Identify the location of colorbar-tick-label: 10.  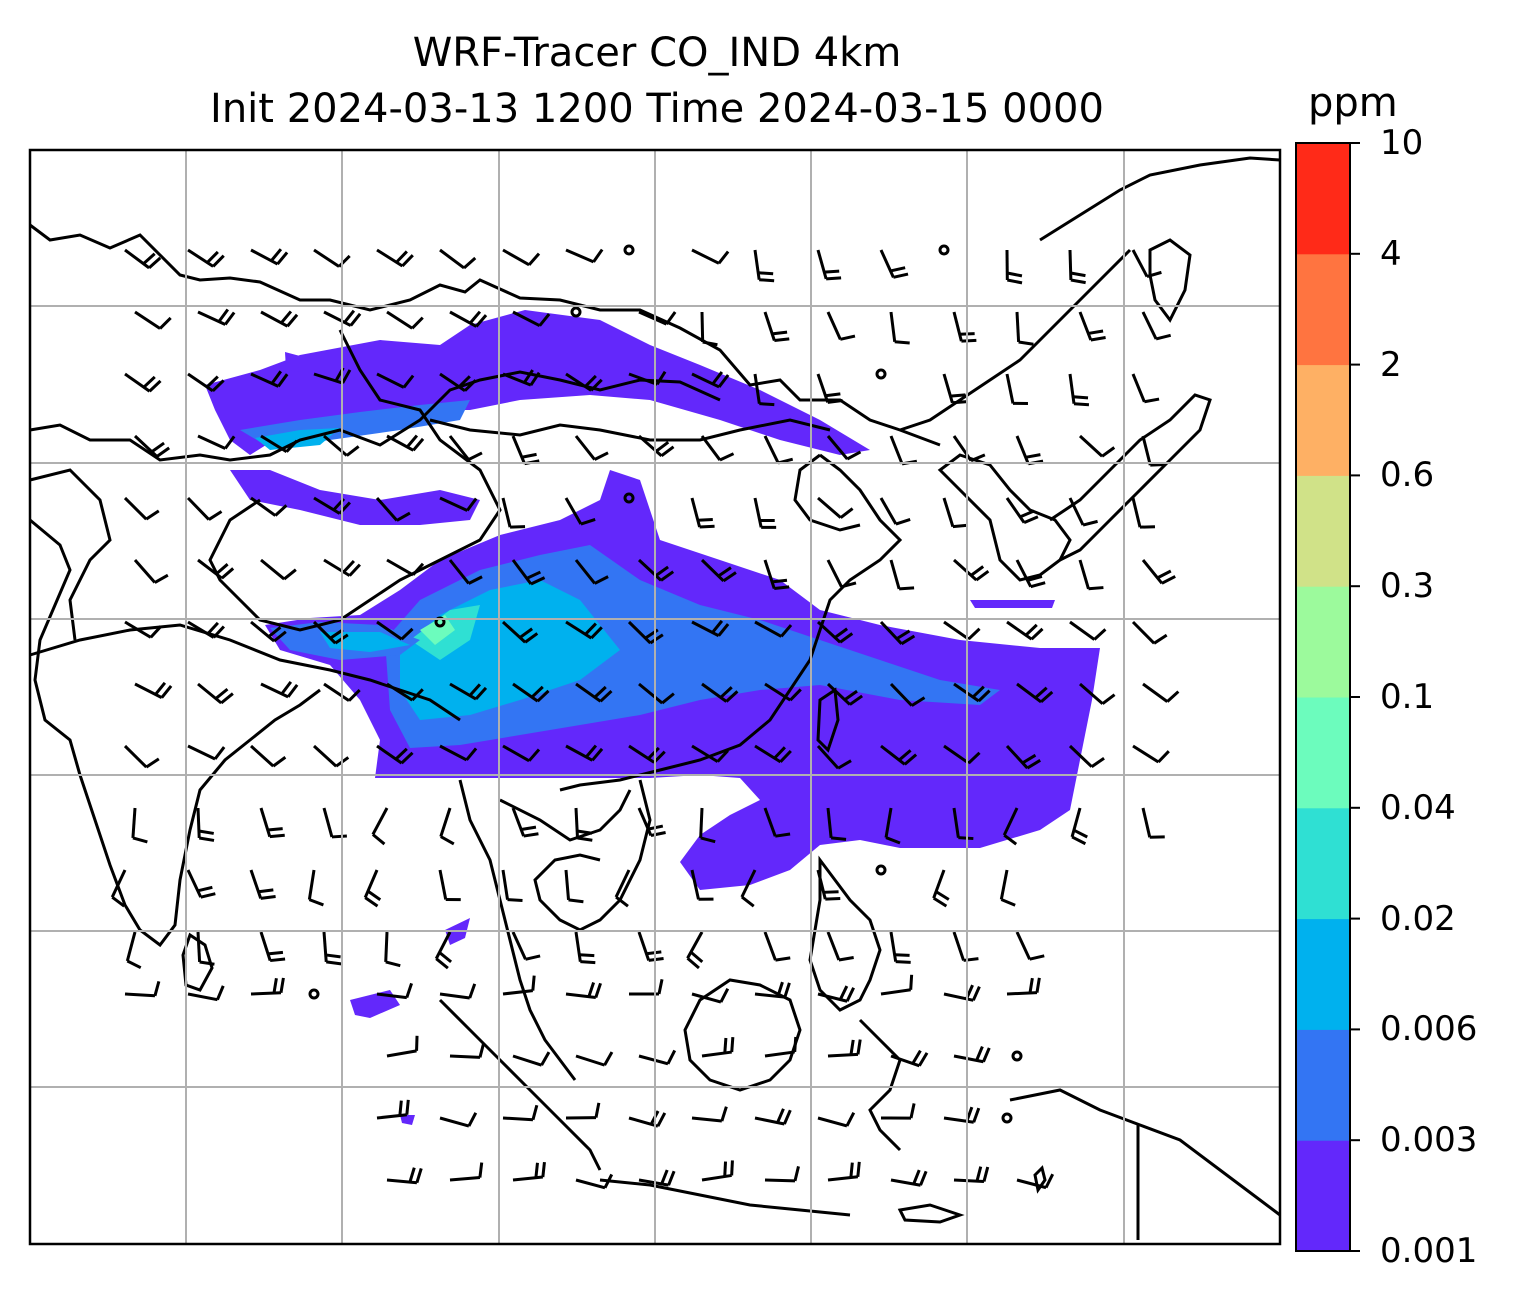
(1402, 143).